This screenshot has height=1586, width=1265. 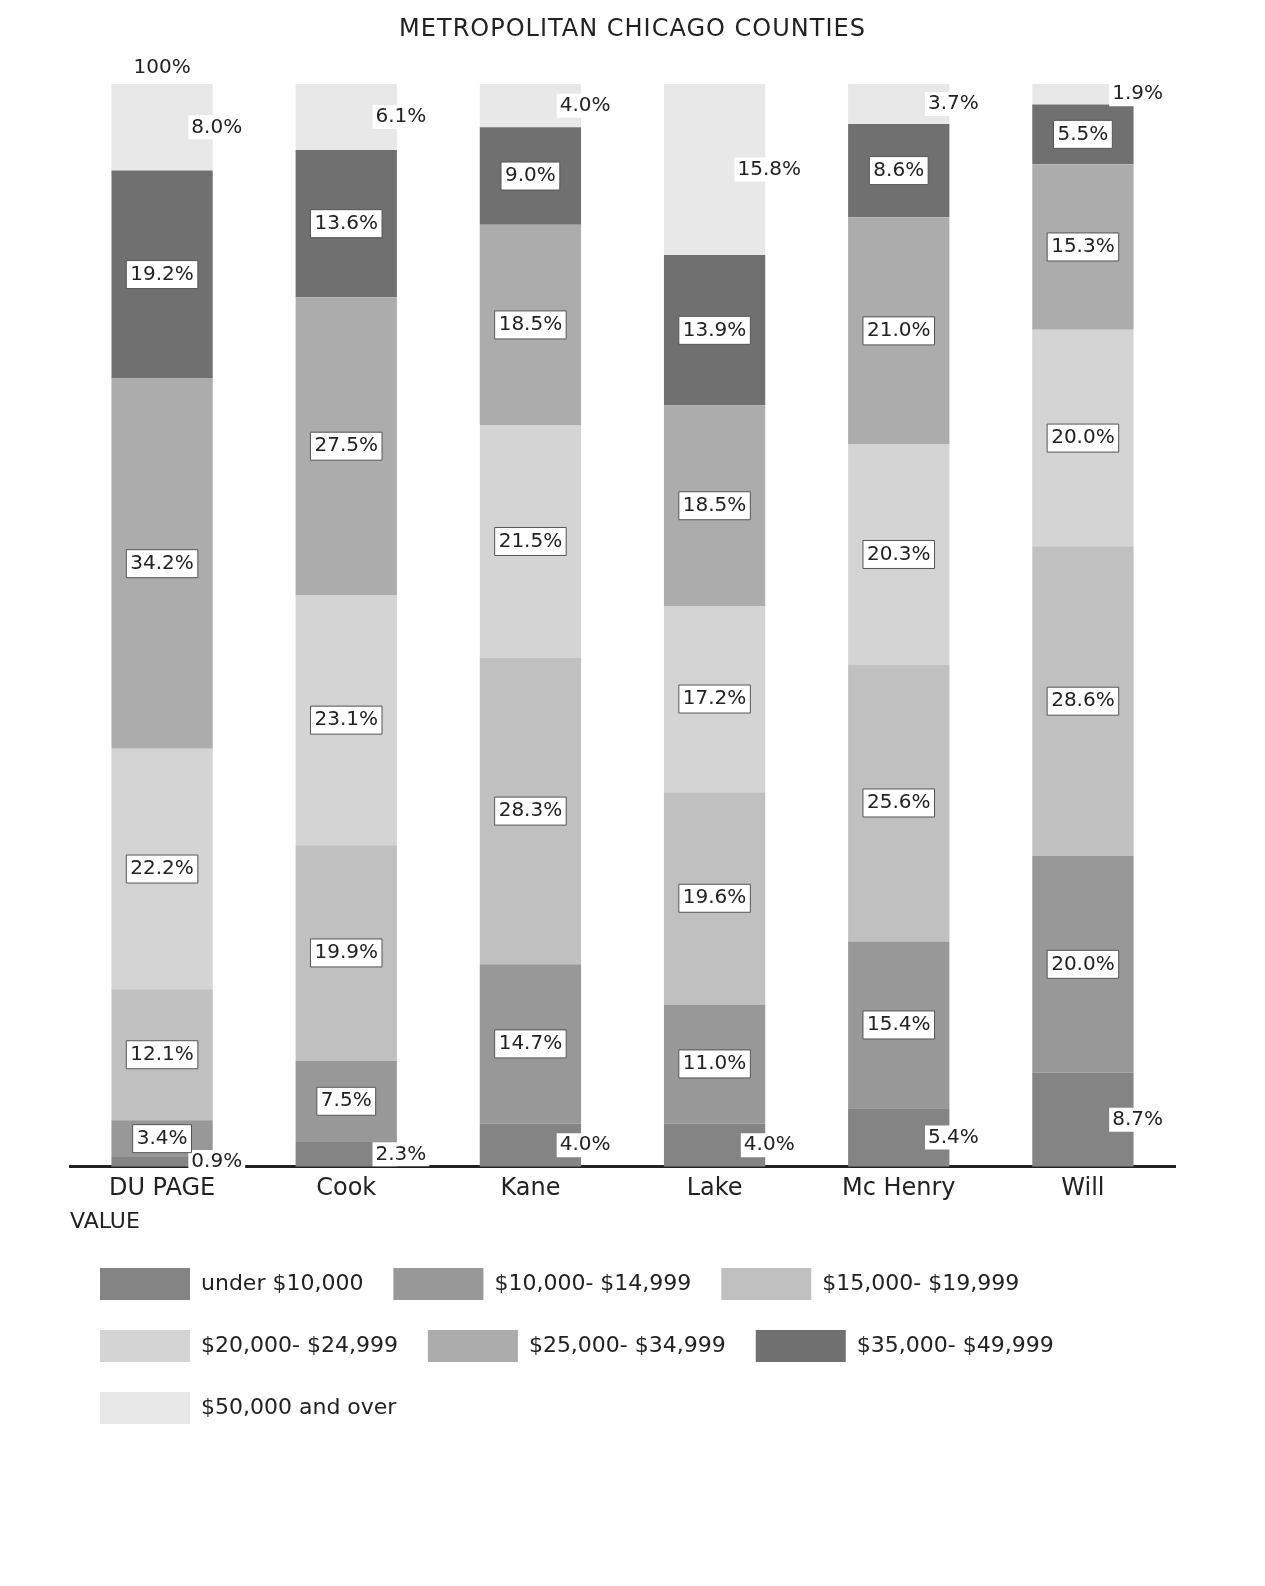 I want to click on data-label: 28.6%, so click(x=1083, y=699).